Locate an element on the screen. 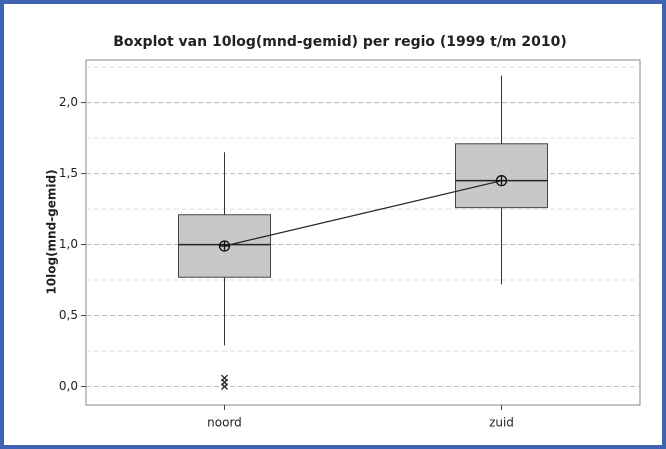 The height and width of the screenshot is (449, 666). y-tick-label: 0,0 is located at coordinates (68, 386).